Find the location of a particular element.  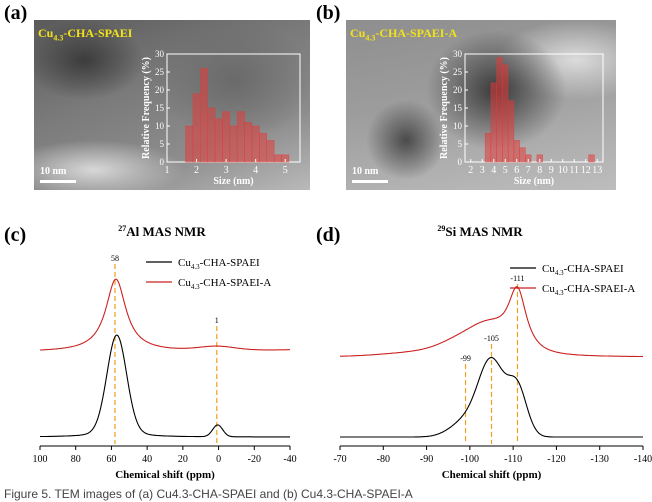

x-tick-label: -40 is located at coordinates (289, 459).